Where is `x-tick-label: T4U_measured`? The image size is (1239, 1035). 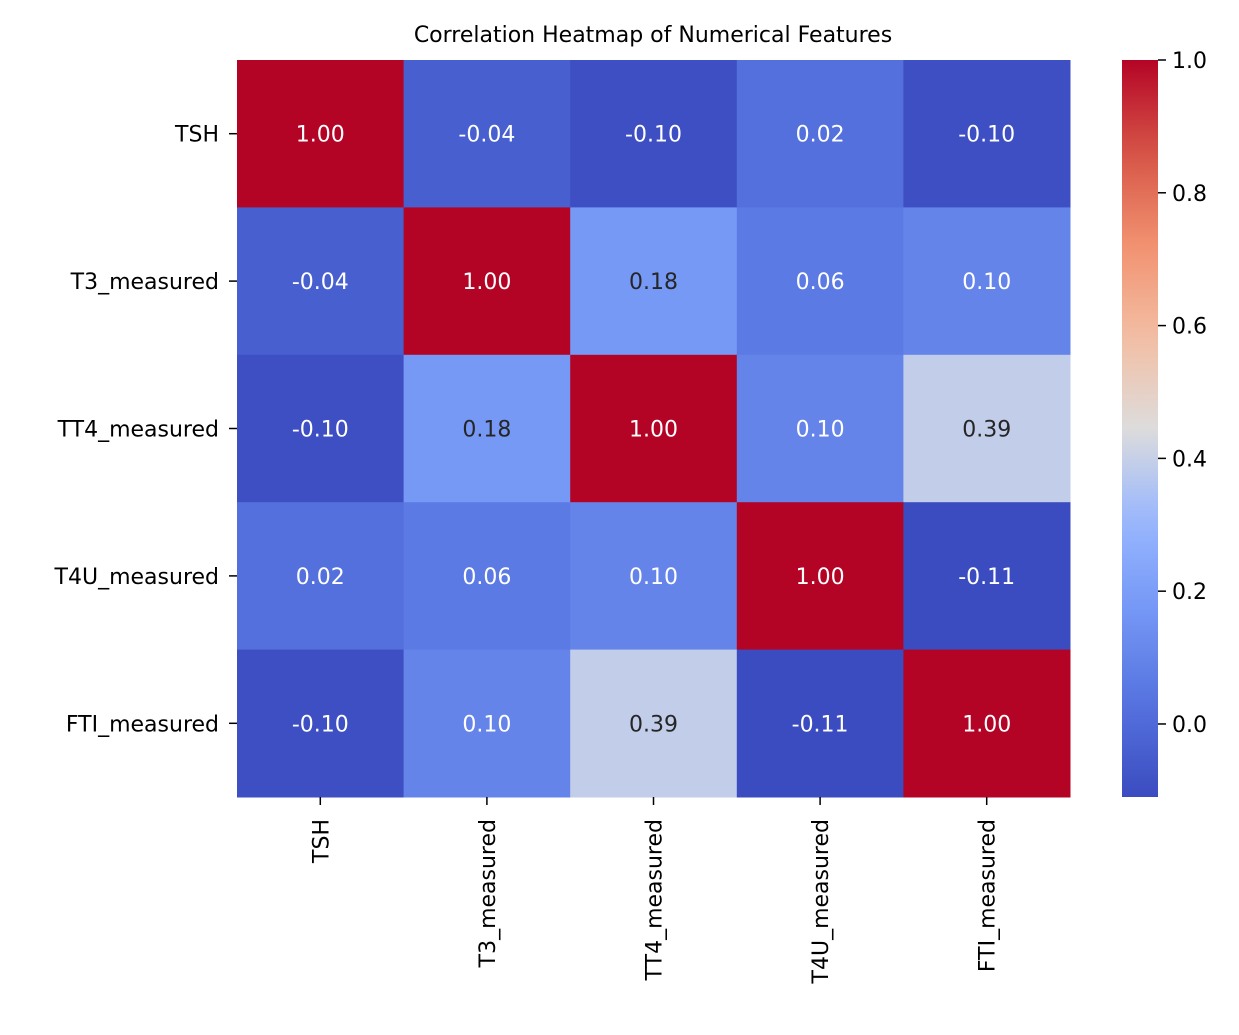
x-tick-label: T4U_measured is located at coordinates (821, 901).